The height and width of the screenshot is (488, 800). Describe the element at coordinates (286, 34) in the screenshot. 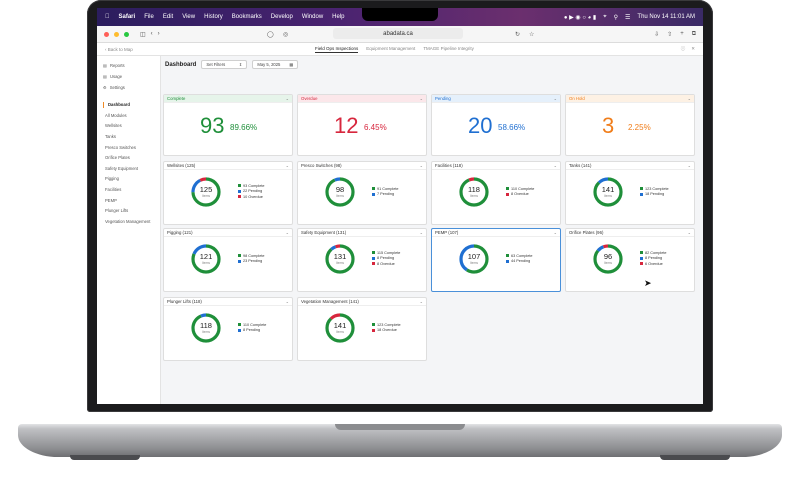

I see `extensions-icon: ◎` at that location.